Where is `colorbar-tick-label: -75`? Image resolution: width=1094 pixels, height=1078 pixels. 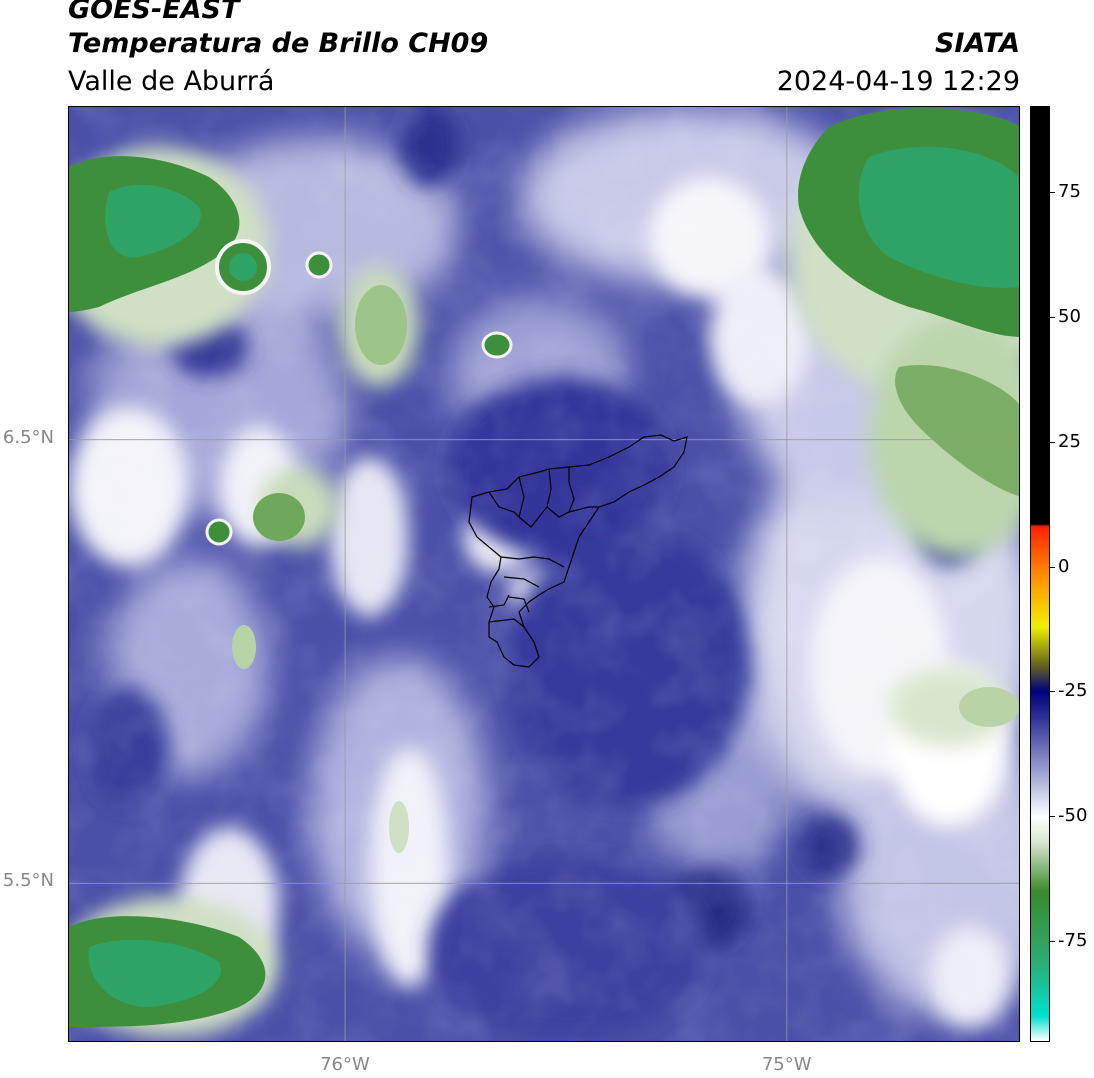
colorbar-tick-label: -75 is located at coordinates (1073, 941).